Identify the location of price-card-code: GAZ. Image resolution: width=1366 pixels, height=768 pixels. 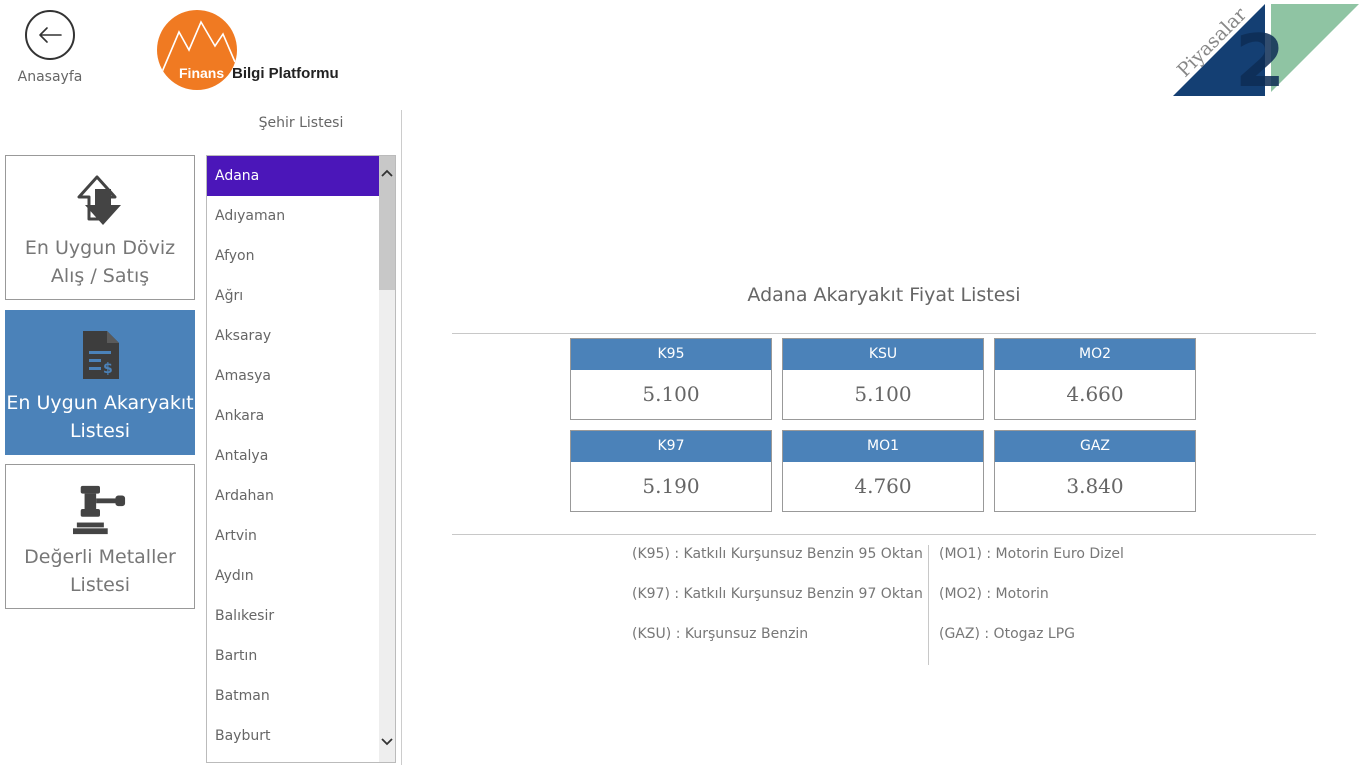
(1095, 446).